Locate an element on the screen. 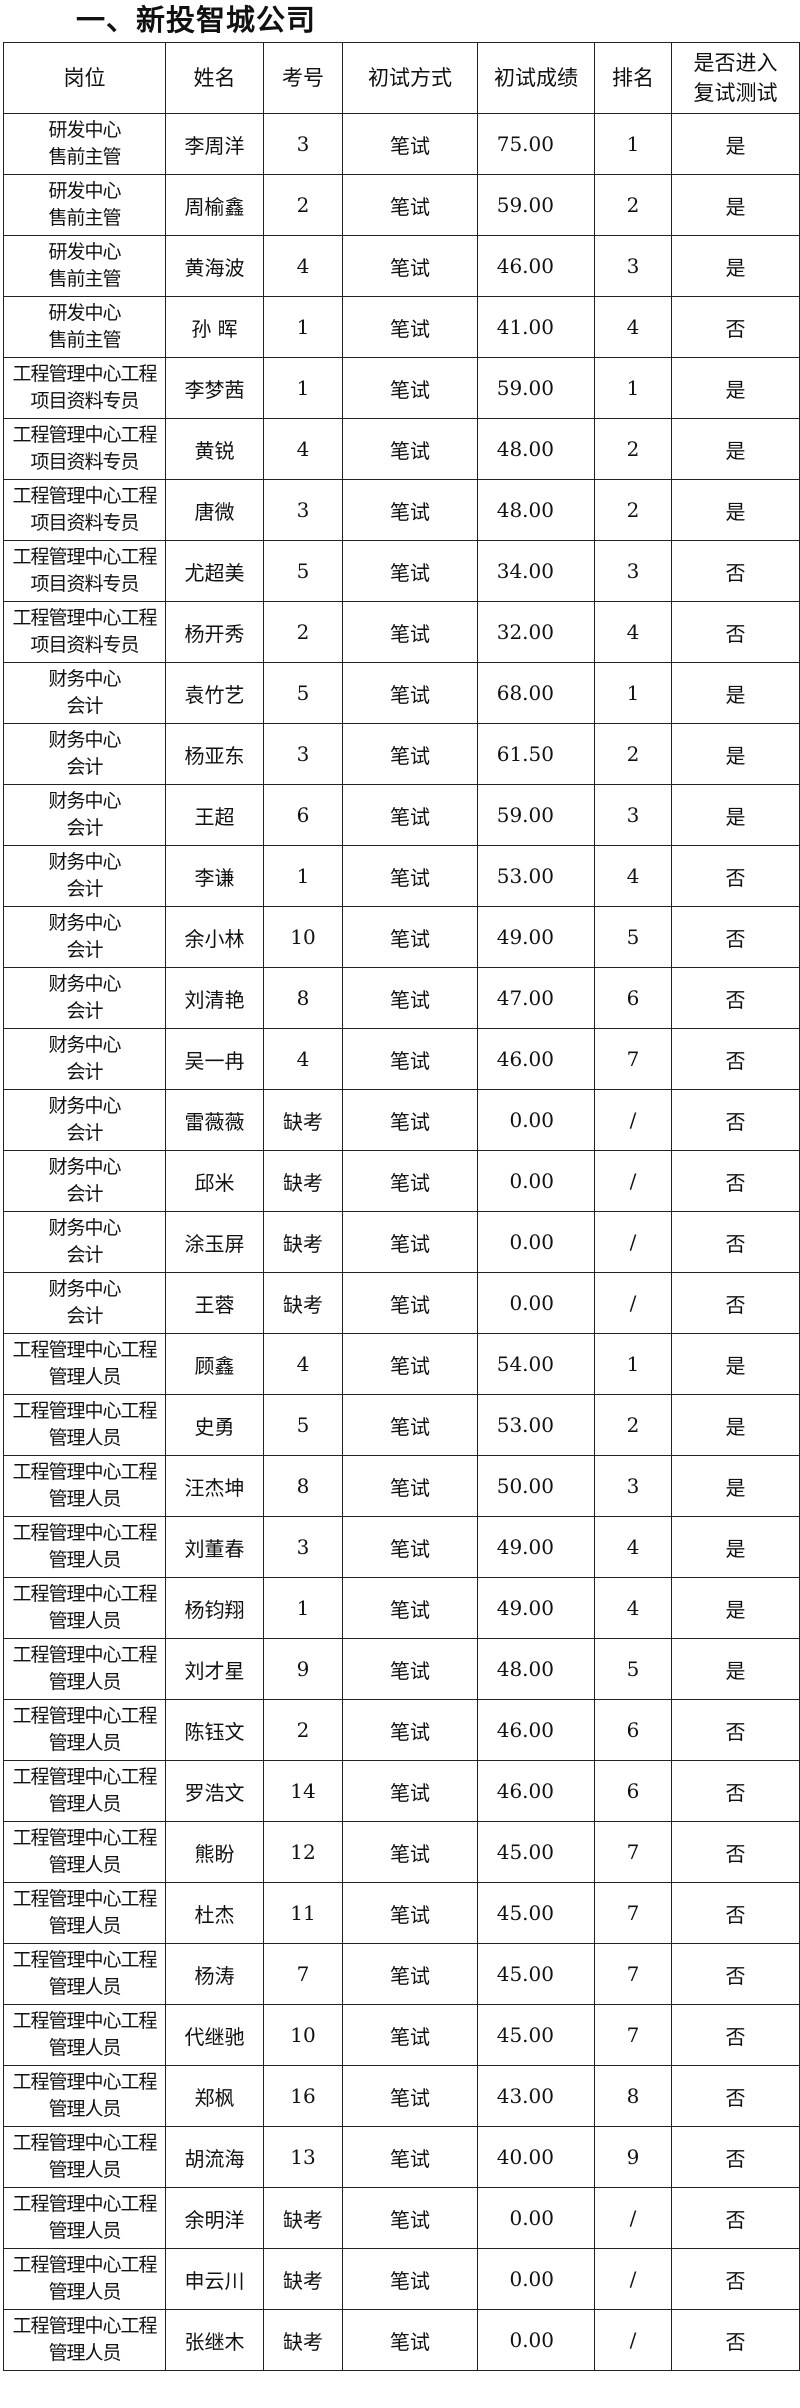 This screenshot has width=800, height=2408. cell-name: 孙 晖 is located at coordinates (214, 327).